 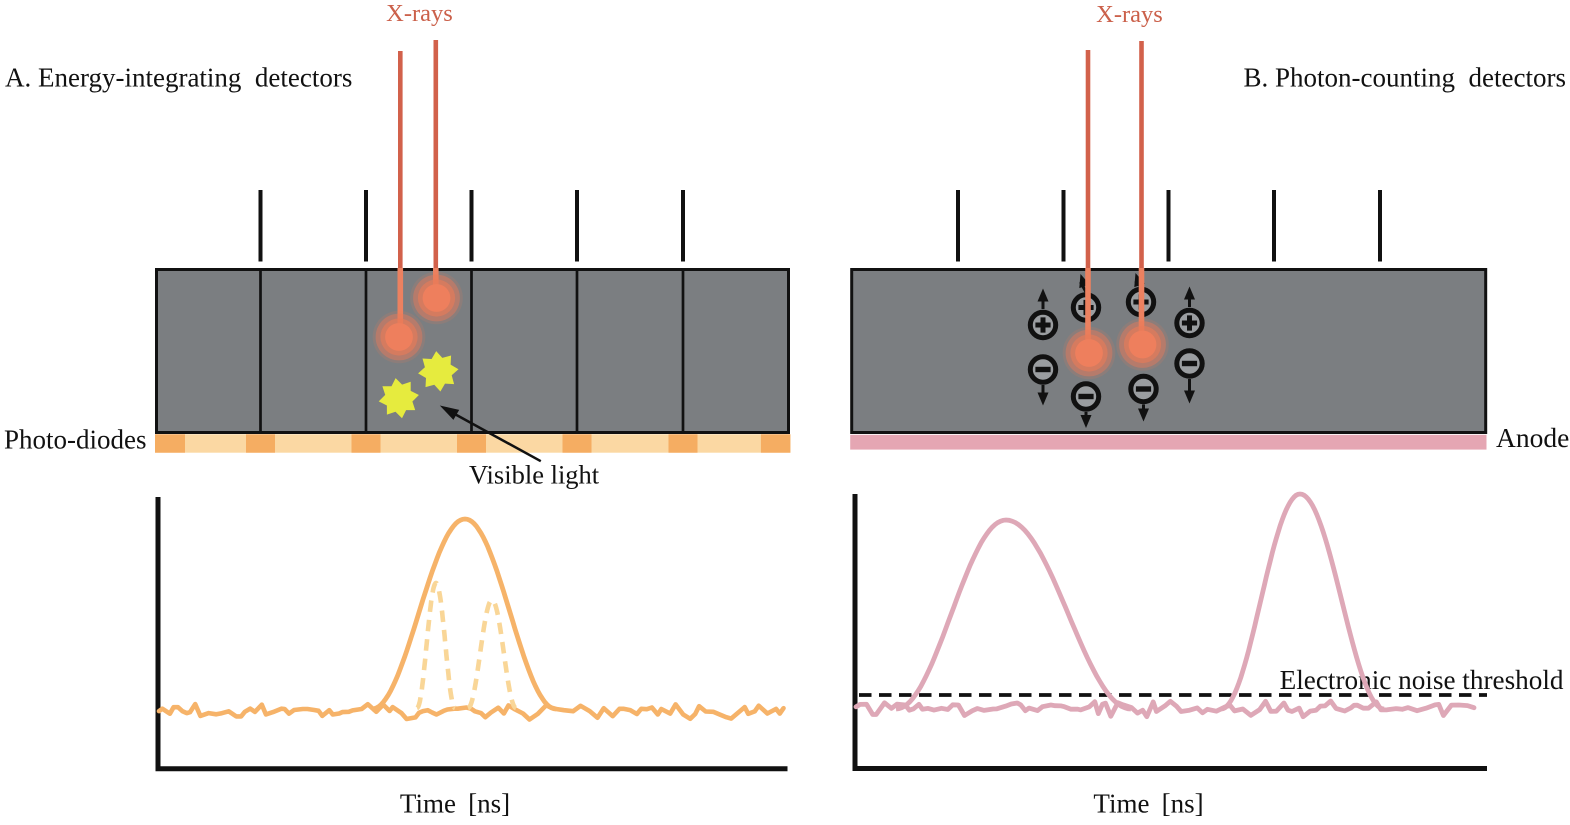 I want to click on svg-text: Visible light, so click(x=534, y=475).